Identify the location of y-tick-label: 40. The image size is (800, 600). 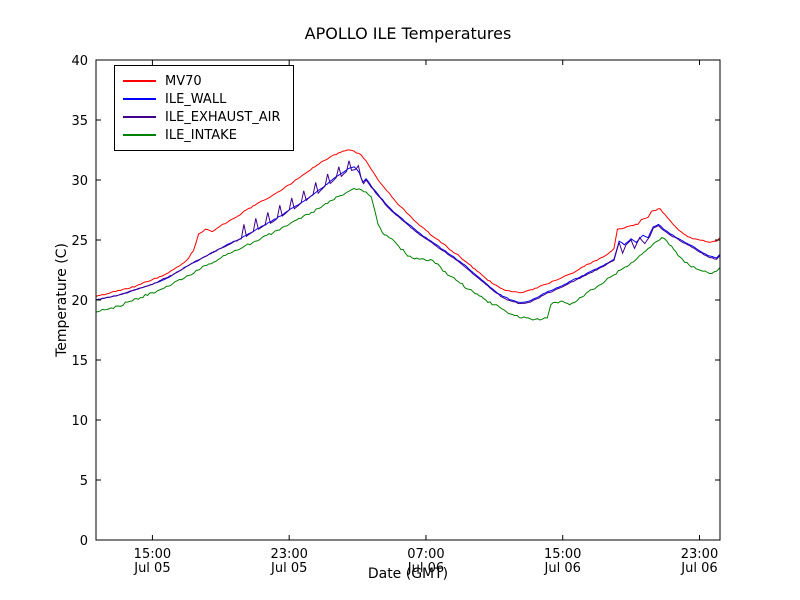
(79, 61).